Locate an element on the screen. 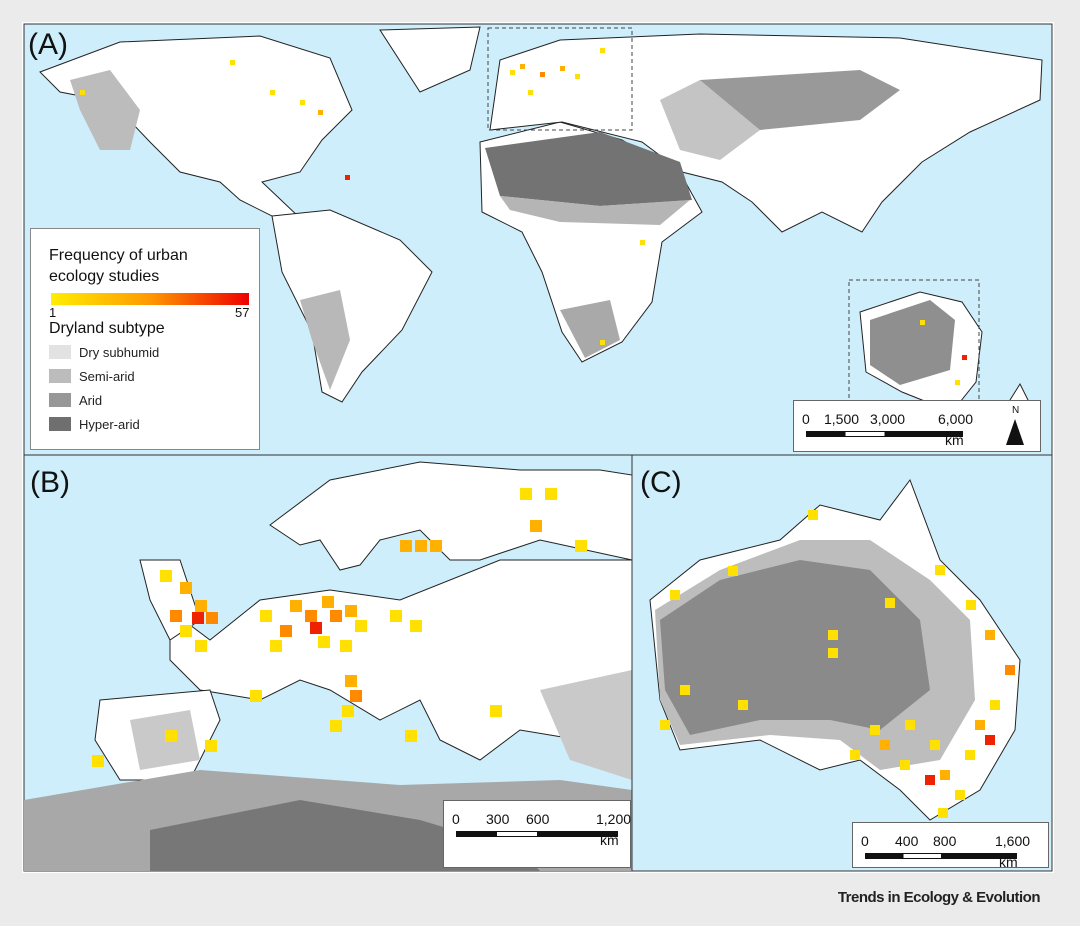 This screenshot has height=926, width=1080. scale-label: 400 is located at coordinates (907, 841).